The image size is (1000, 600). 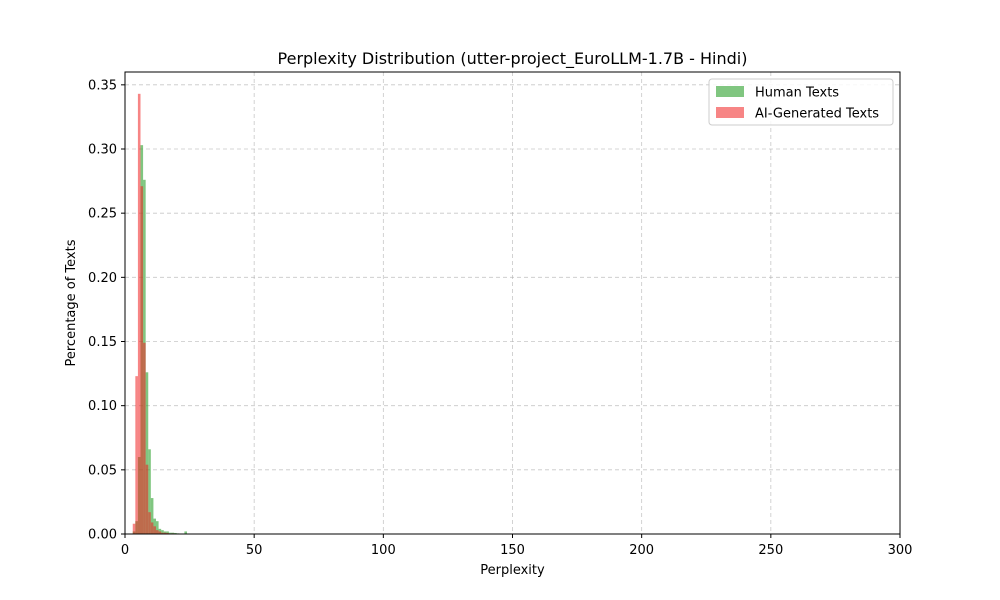 I want to click on x-axis-label: Perplexity, so click(x=512, y=570).